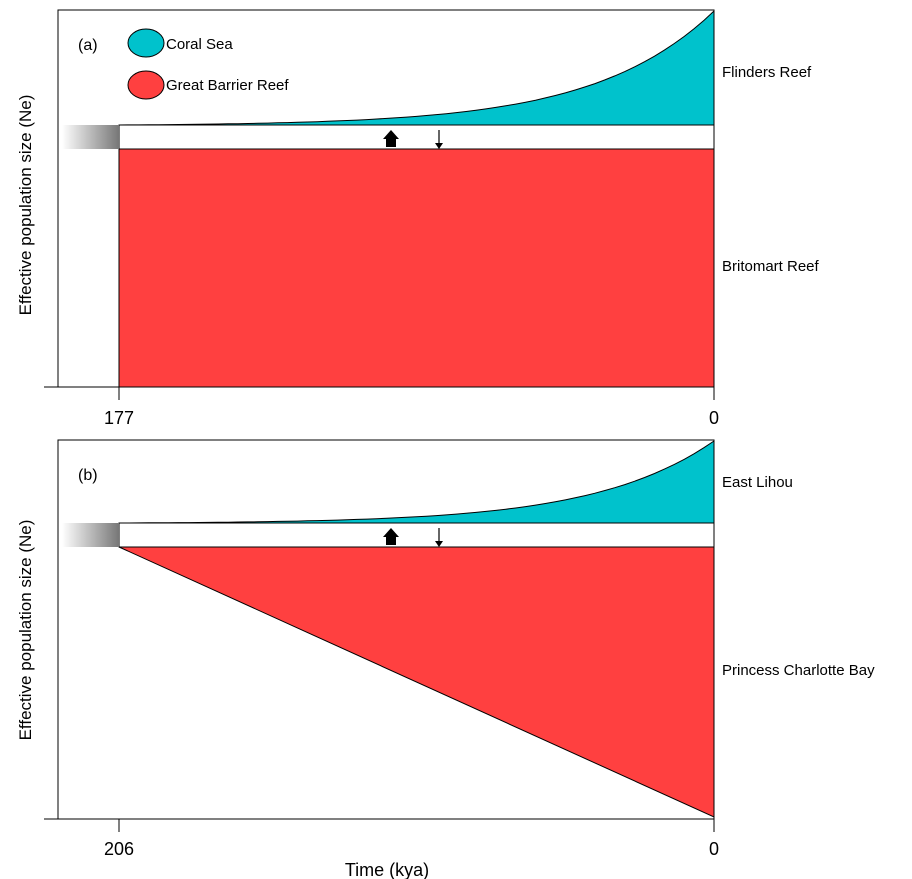 Image resolution: width=912 pixels, height=879 pixels. Describe the element at coordinates (90, 137) in the screenshot. I see `panel-a-ancestral-fade` at that location.